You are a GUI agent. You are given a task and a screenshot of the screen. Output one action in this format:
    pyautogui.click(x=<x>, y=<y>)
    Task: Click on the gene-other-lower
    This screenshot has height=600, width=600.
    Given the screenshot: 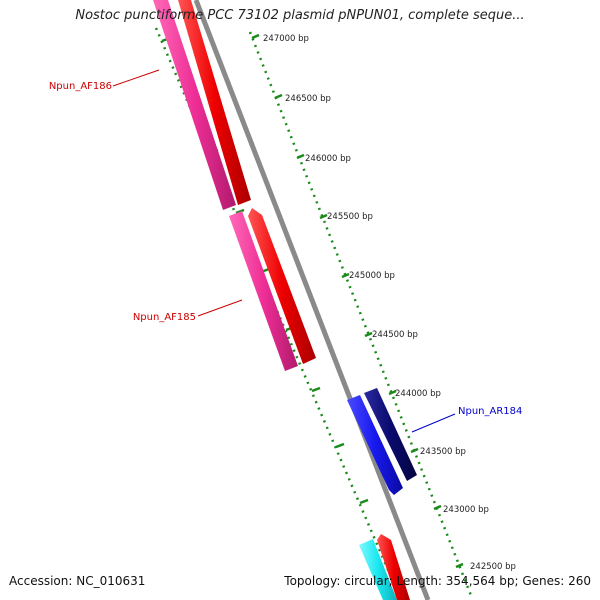 What is the action you would take?
    pyautogui.click(x=378, y=569)
    